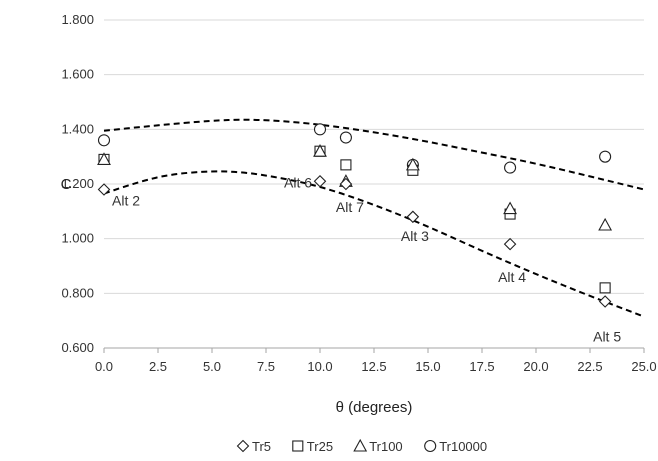 This screenshot has height=461, width=658. What do you see at coordinates (298, 182) in the screenshot?
I see `annotation-label: Alt 6` at bounding box center [298, 182].